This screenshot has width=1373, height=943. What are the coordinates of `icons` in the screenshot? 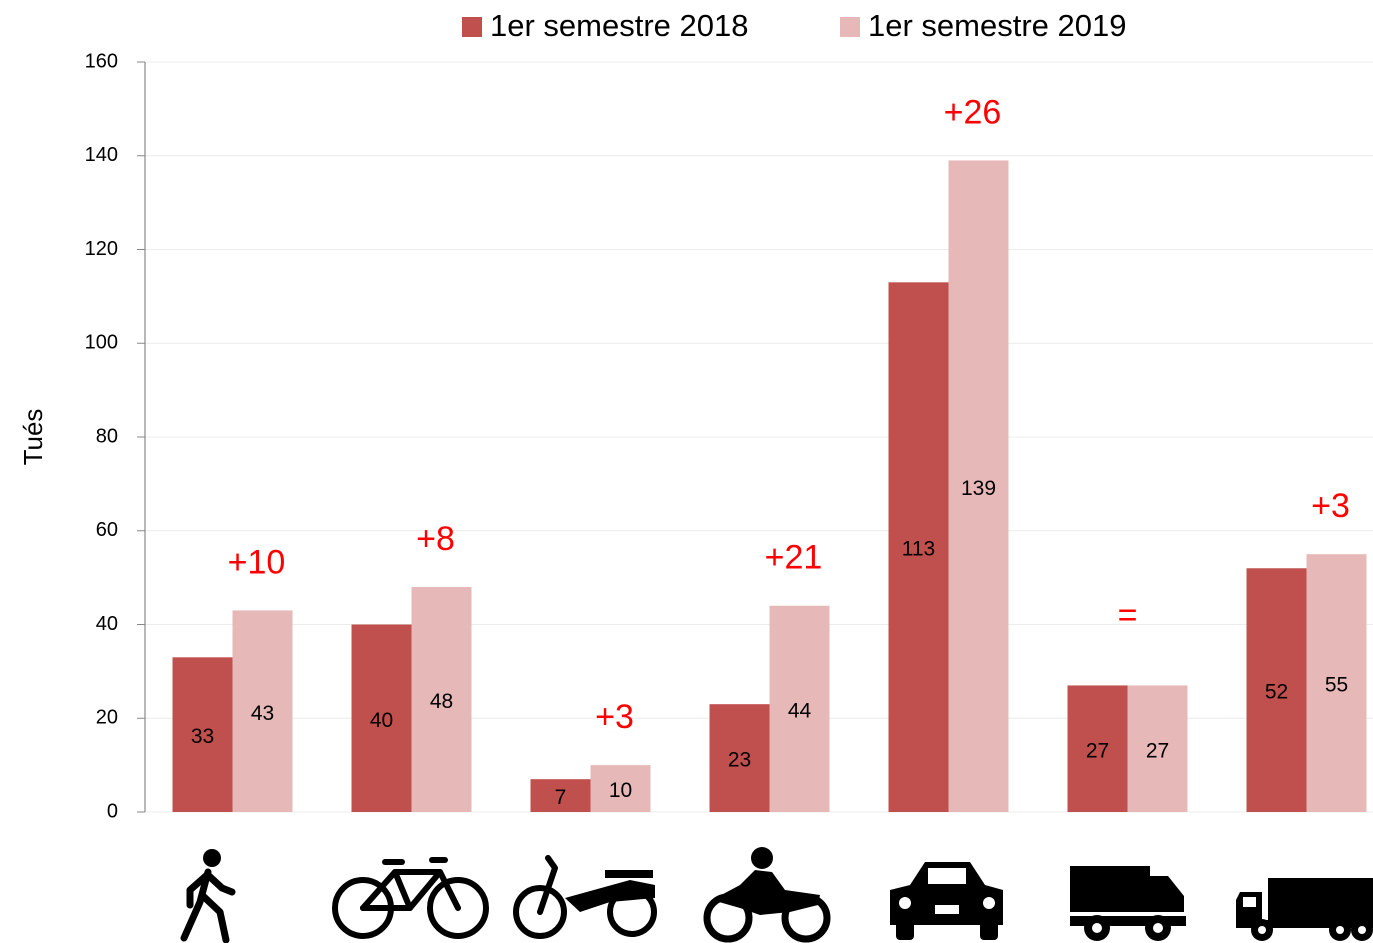 It's located at (776, 895).